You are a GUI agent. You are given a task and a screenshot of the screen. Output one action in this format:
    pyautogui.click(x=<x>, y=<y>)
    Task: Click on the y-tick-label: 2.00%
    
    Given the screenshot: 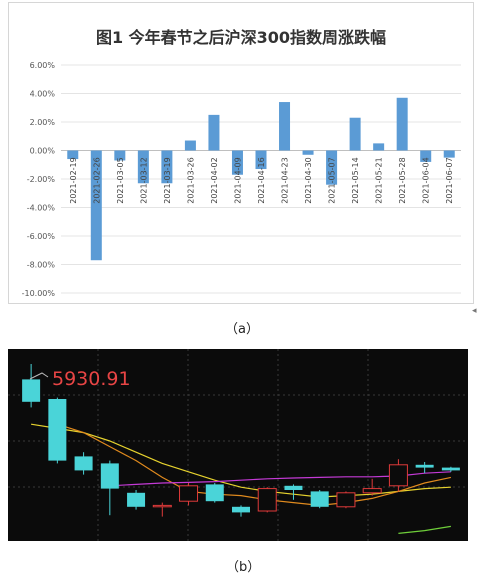 What is the action you would take?
    pyautogui.click(x=43, y=122)
    